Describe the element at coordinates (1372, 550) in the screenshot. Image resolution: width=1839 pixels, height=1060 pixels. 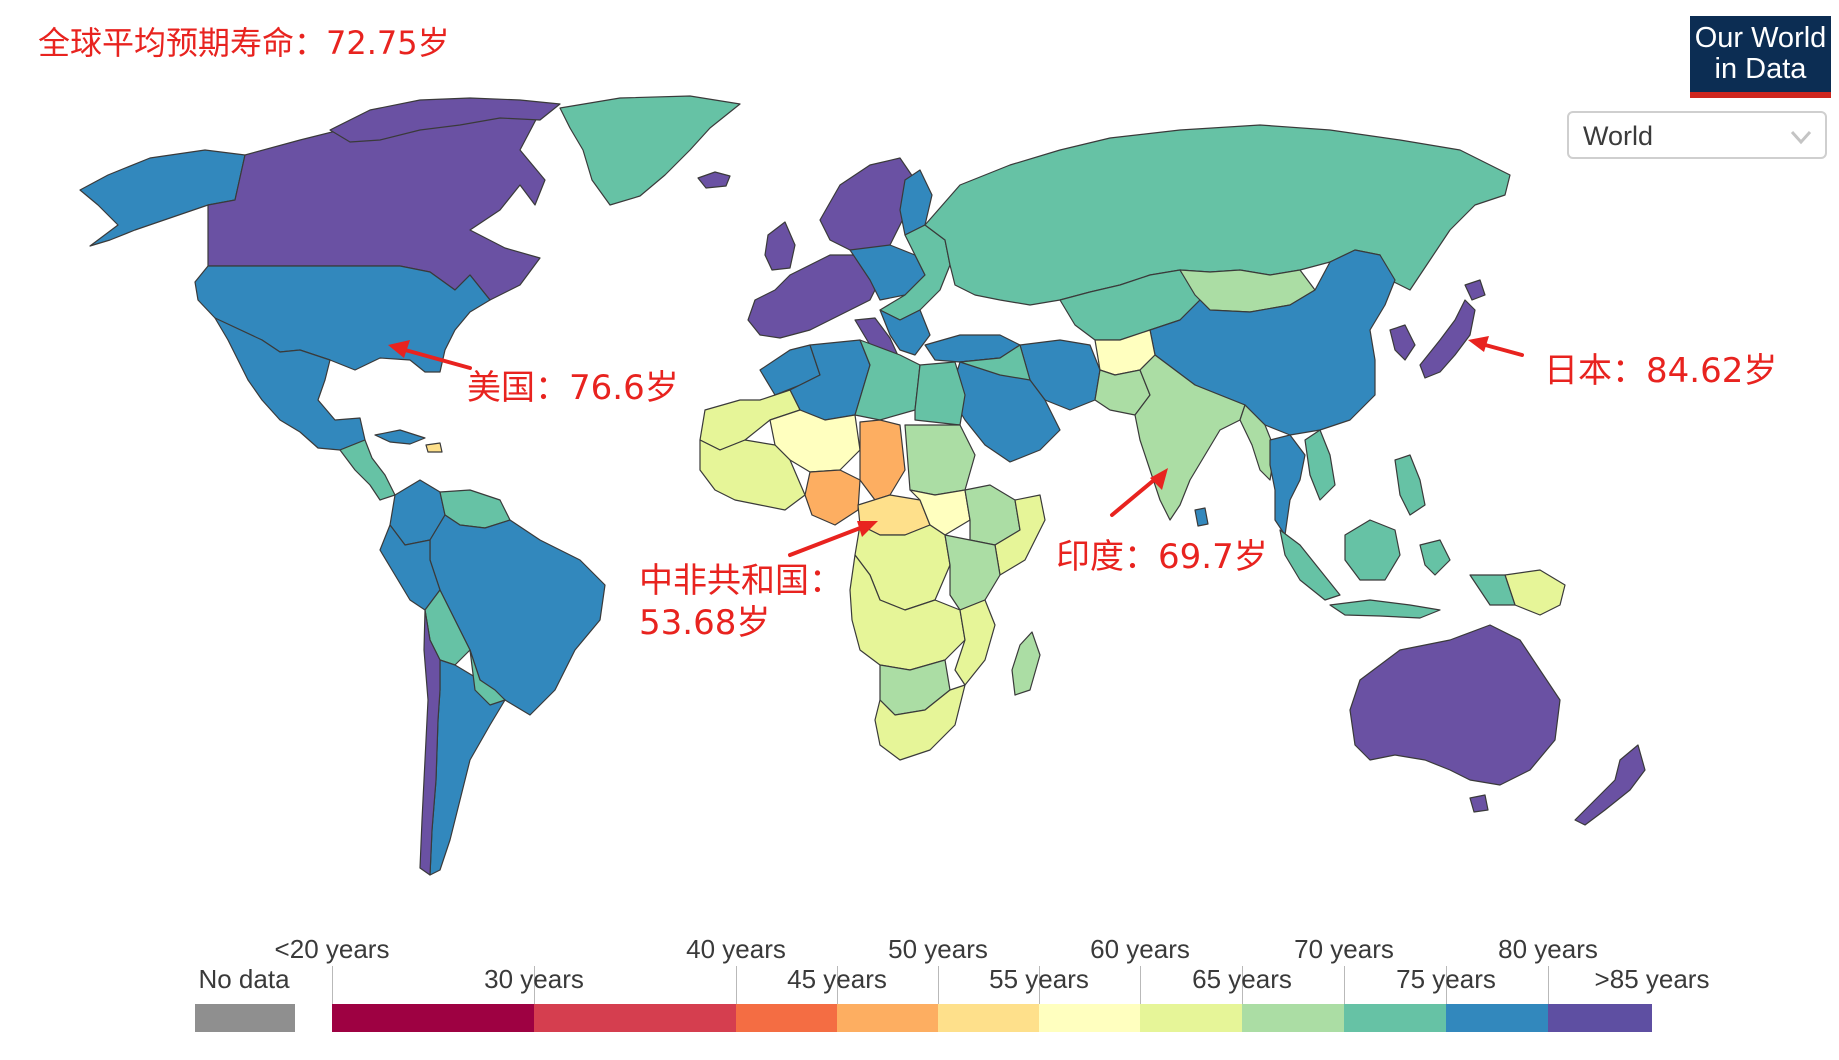
I see `country-malaysia-borneo` at that location.